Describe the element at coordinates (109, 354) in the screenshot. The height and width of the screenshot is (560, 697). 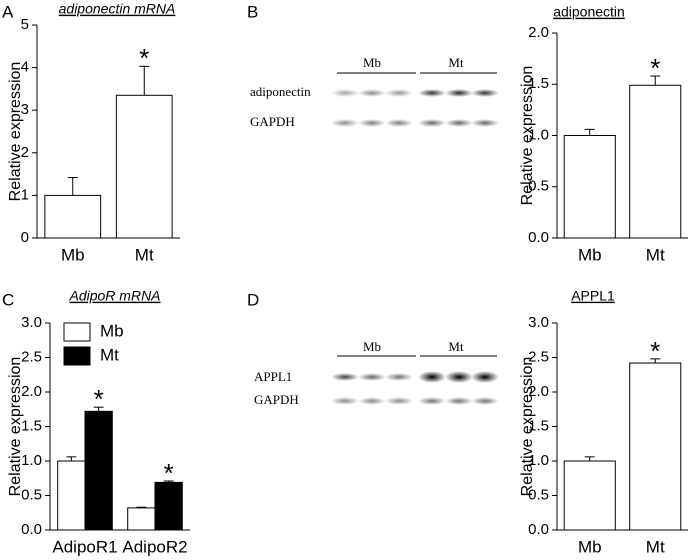
I see `legend-label: Mt` at that location.